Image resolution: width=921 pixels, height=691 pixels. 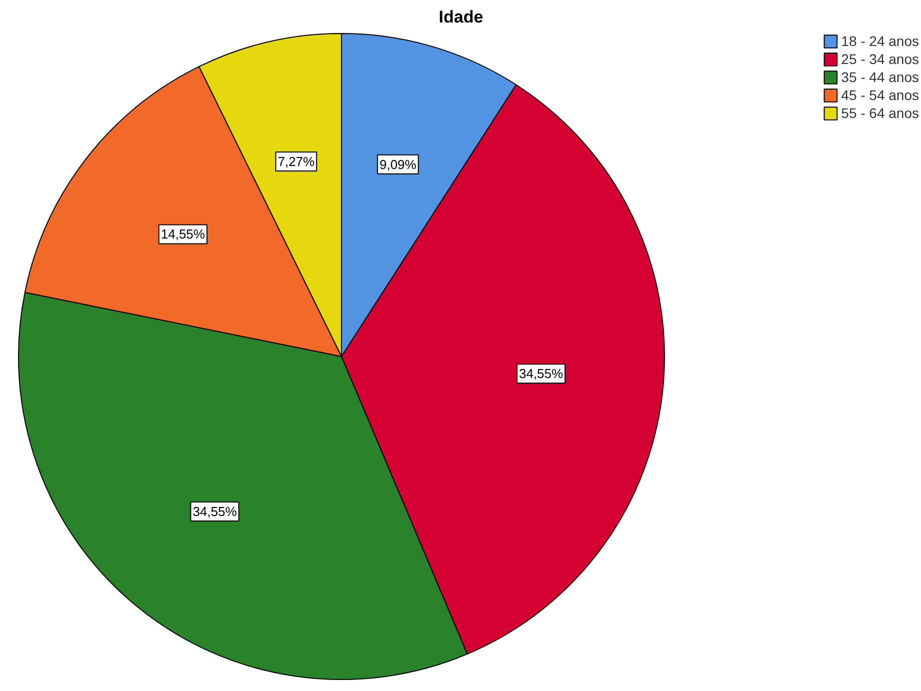 What do you see at coordinates (880, 41) in the screenshot?
I see `legend-label: 18 - 24 anos` at bounding box center [880, 41].